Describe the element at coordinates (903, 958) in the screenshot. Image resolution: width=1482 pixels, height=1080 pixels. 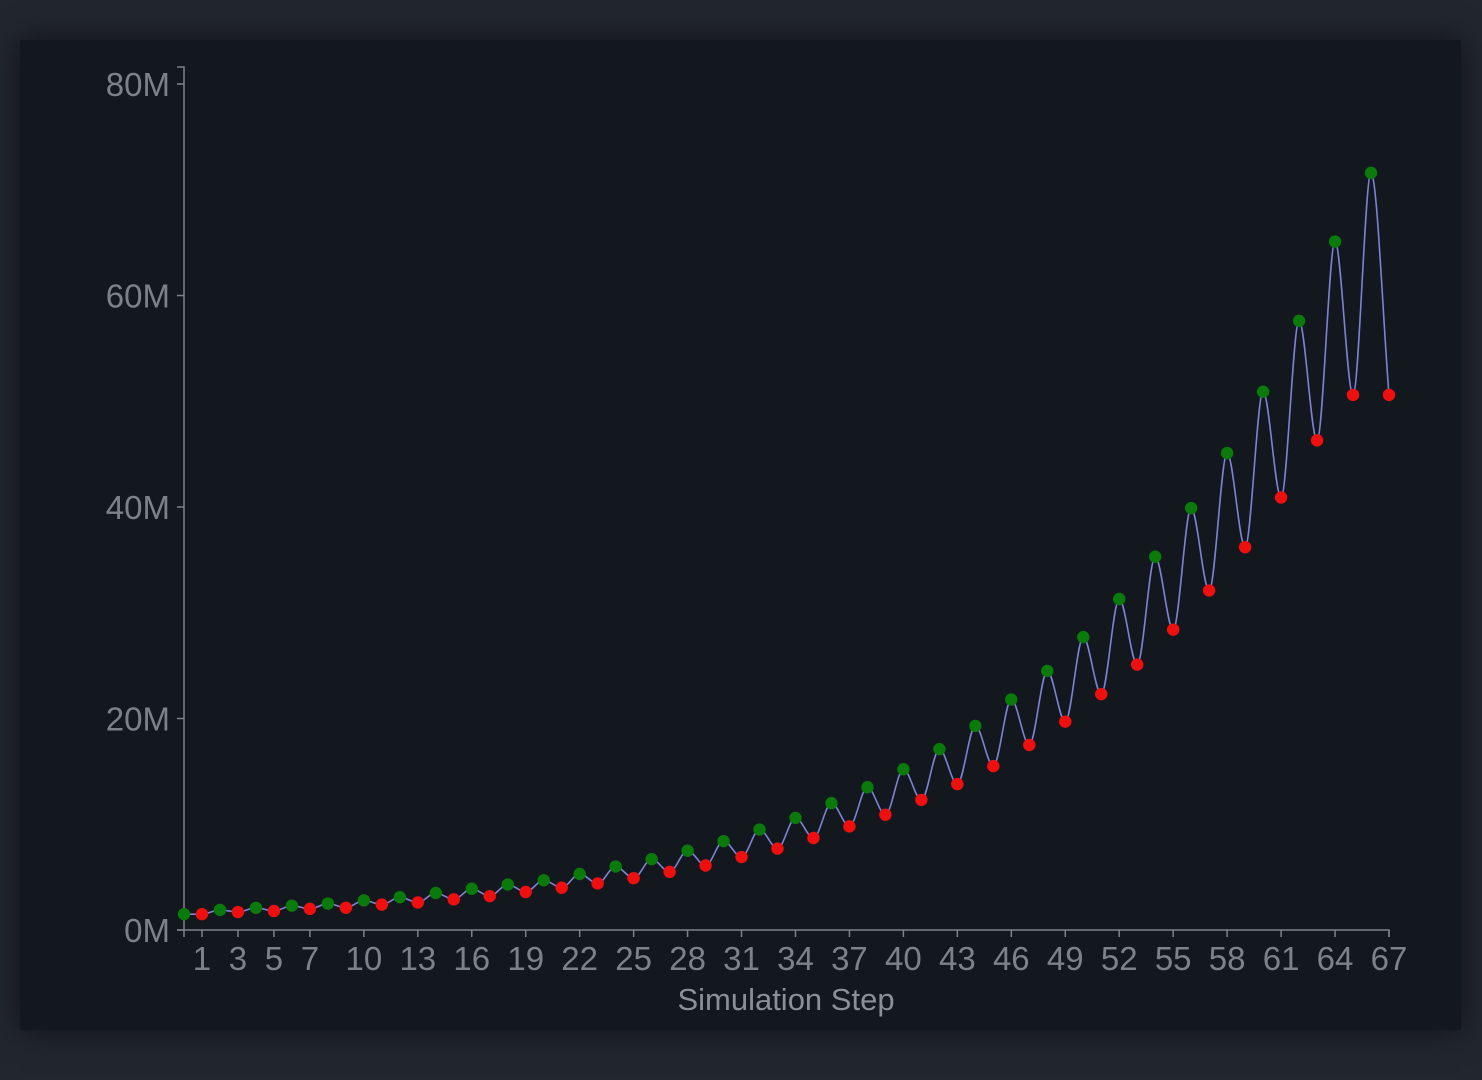
I see `x-tick-label: 40` at that location.